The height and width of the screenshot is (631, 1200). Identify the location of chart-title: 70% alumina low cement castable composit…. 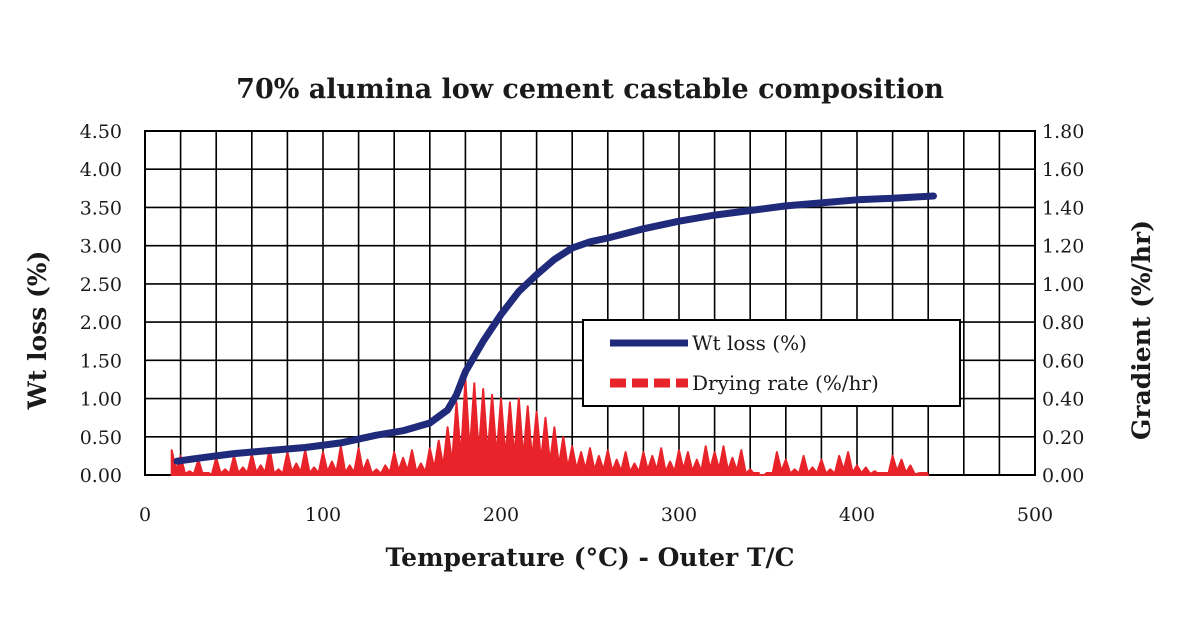
(590, 89).